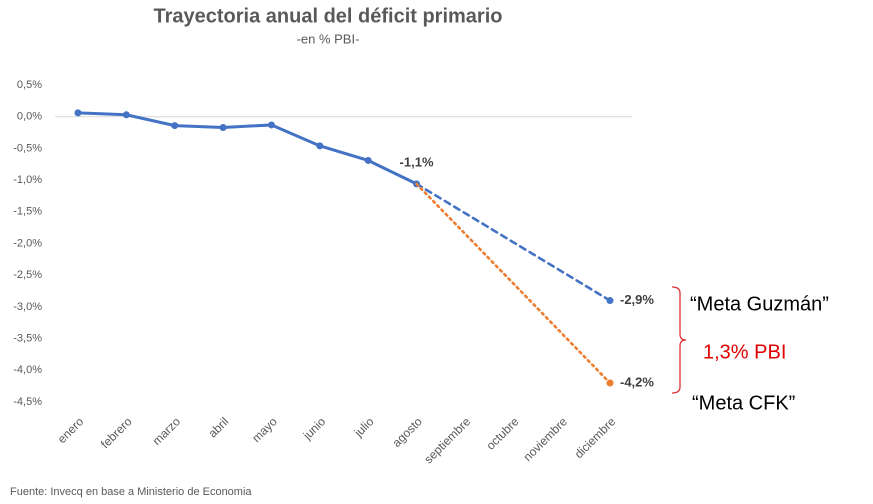 This screenshot has width=873, height=504. What do you see at coordinates (264, 429) in the screenshot?
I see `x-tick-label: mayo` at bounding box center [264, 429].